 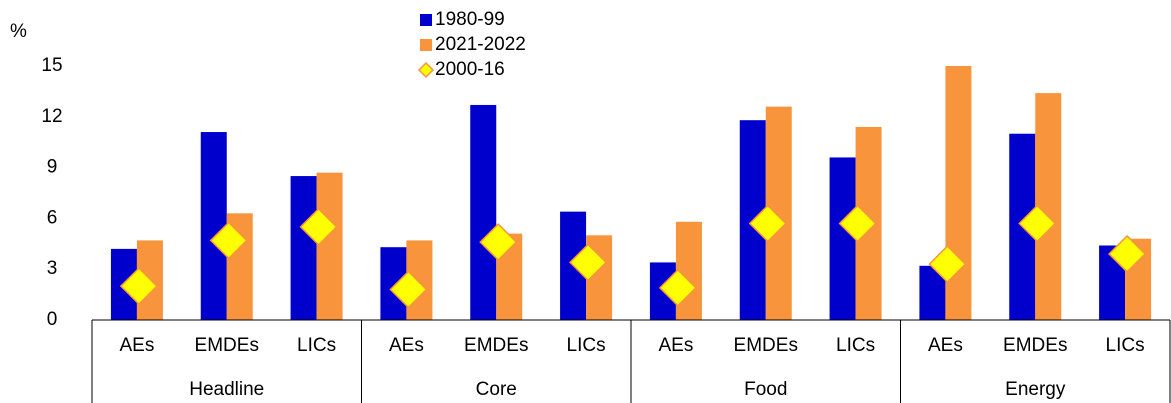 What do you see at coordinates (52, 268) in the screenshot?
I see `y-tick-label: 3` at bounding box center [52, 268].